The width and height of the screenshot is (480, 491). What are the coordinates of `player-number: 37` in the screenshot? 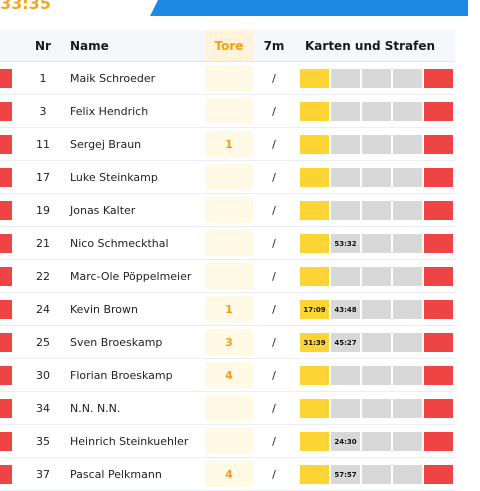 It's located at (43, 474).